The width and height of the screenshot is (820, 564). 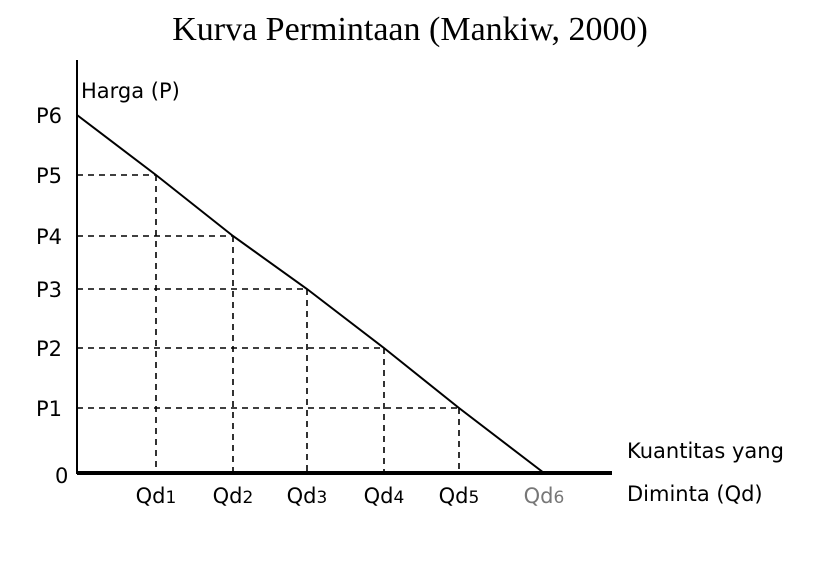 What do you see at coordinates (695, 494) in the screenshot?
I see `x-axis-label-line2: Diminta (Qd)` at bounding box center [695, 494].